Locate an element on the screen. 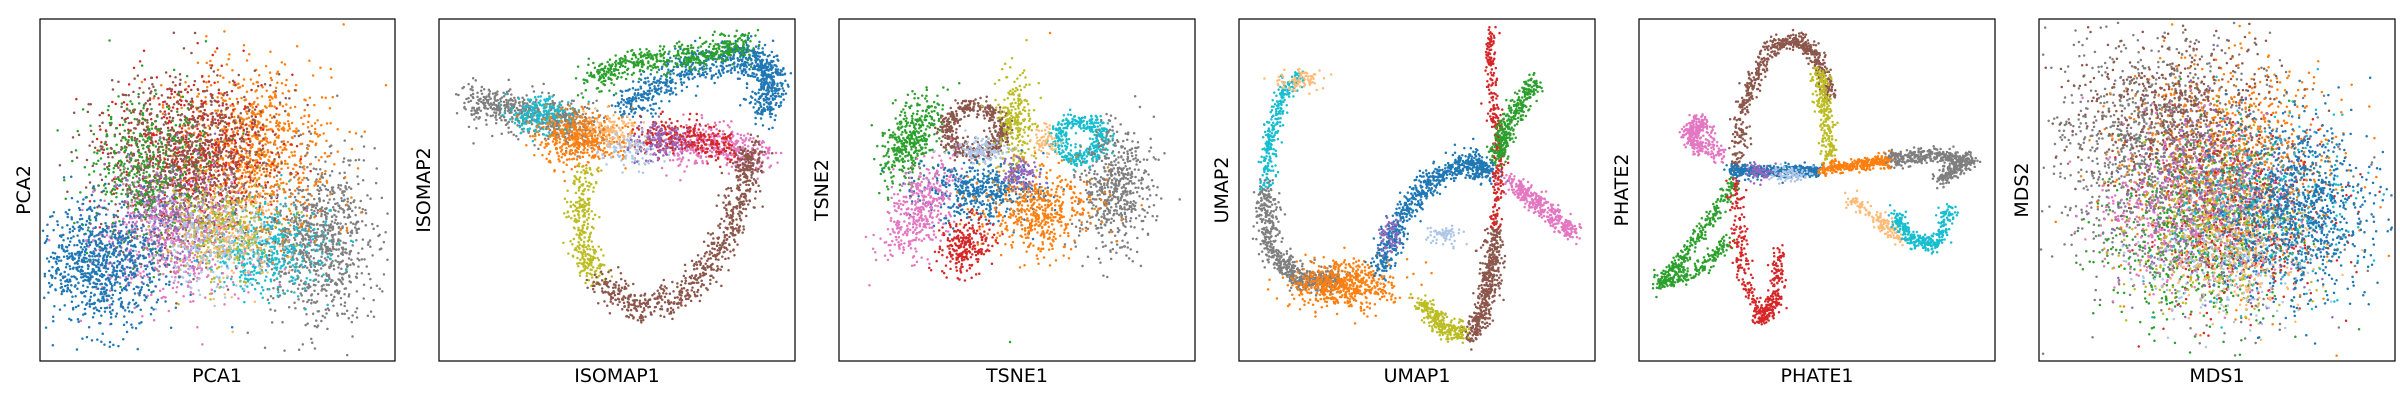 This screenshot has width=2400, height=400. mds-x-axis-label: MDS1 is located at coordinates (2216, 376).